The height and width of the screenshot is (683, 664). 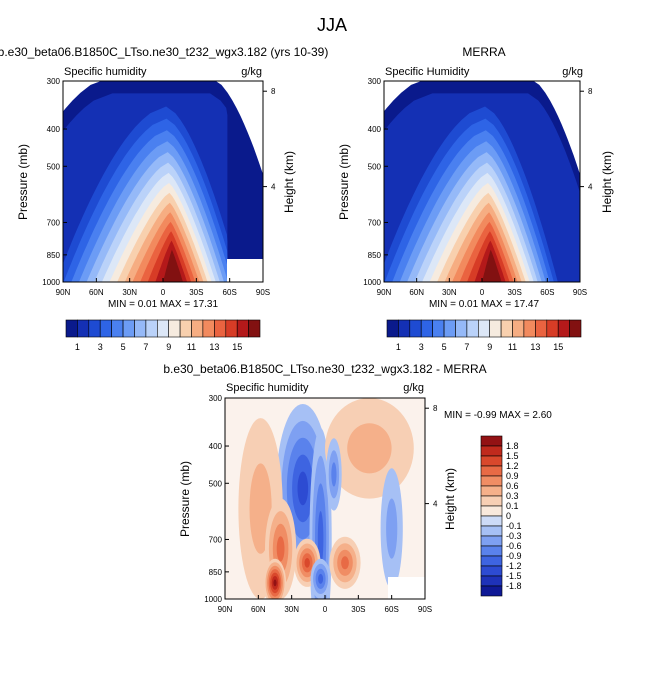 I want to click on panel-difference-axes: 90N 60N 30N 0 30S 60S 90S 300 400 500 700 850 1000 8 4, so click(x=321, y=504).